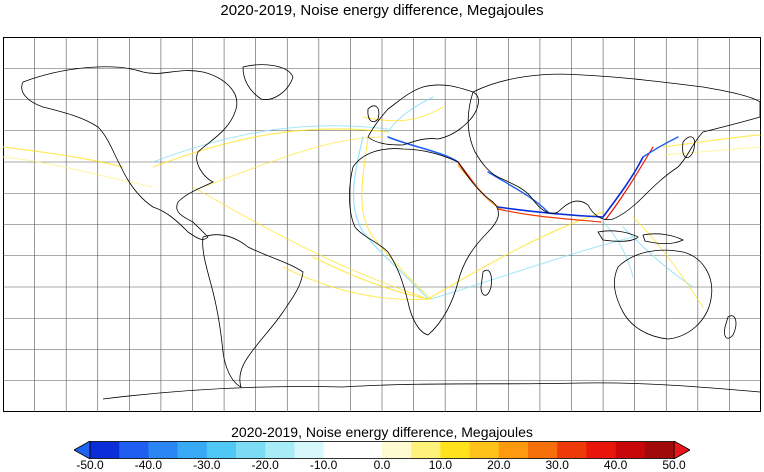 The image size is (764, 472). I want to click on new-guinea-outline, so click(663, 238).